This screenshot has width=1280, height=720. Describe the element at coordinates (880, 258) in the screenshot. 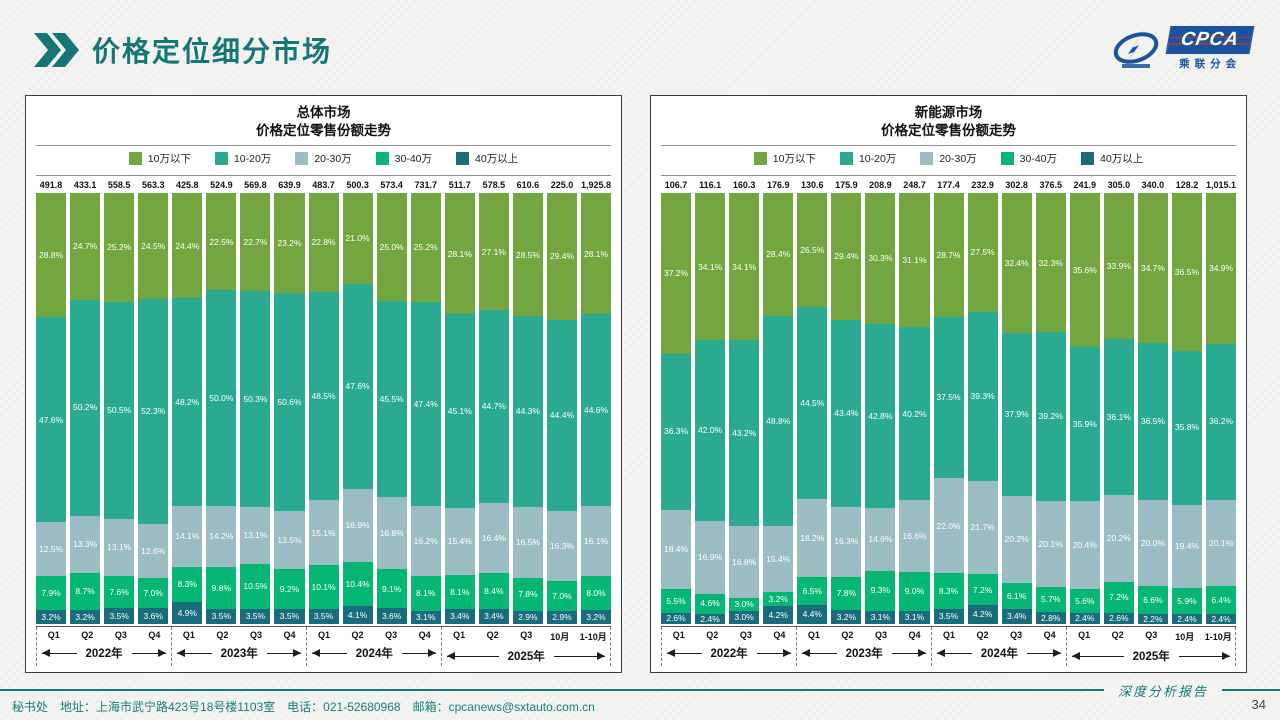

I see `bar-segment: 30.3%` at that location.